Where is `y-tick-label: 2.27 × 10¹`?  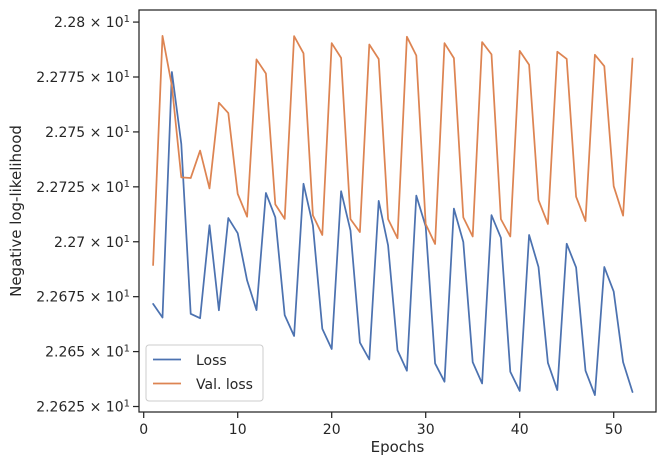 y-tick-label: 2.27 × 10¹ is located at coordinates (92, 242).